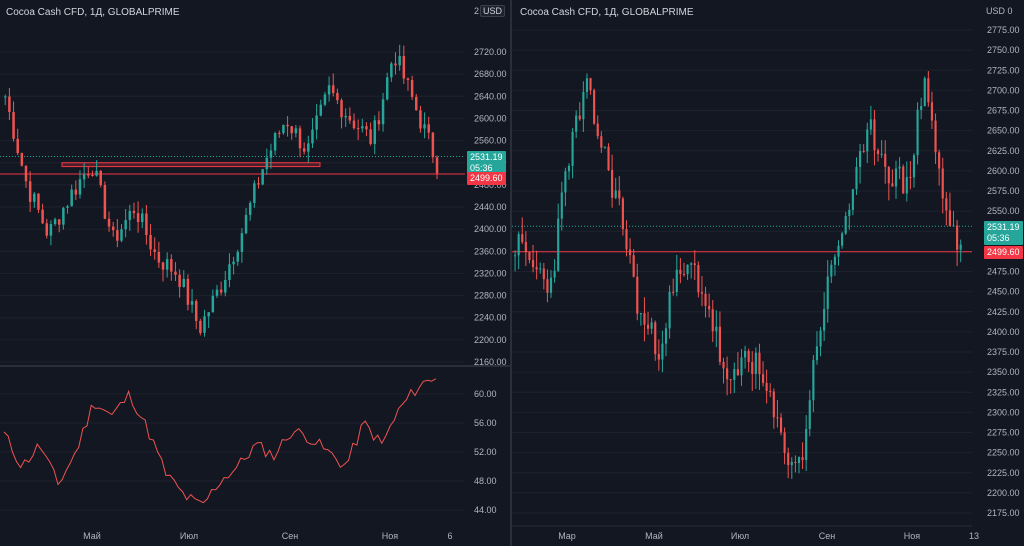  Describe the element at coordinates (189, 536) in the screenshot. I see `left-time-label: Июл` at that location.